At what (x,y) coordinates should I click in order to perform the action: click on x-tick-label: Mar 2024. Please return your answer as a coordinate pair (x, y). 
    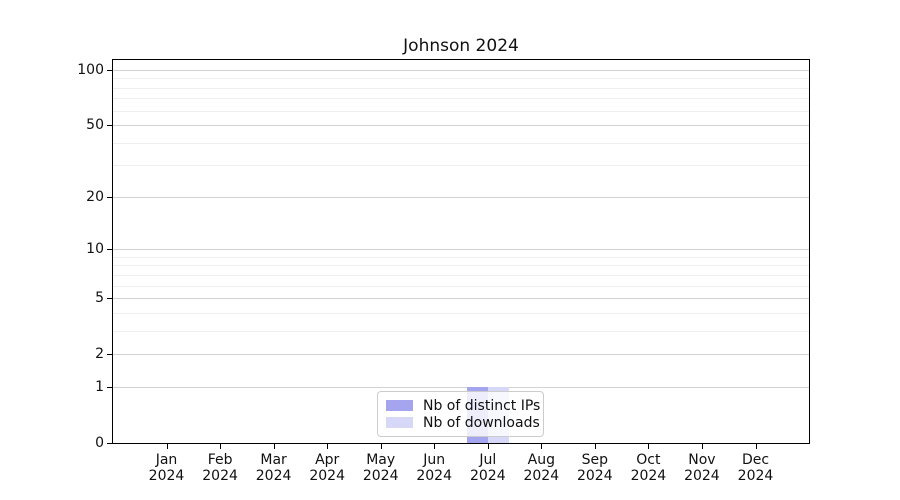
    Looking at the image, I should click on (273, 468).